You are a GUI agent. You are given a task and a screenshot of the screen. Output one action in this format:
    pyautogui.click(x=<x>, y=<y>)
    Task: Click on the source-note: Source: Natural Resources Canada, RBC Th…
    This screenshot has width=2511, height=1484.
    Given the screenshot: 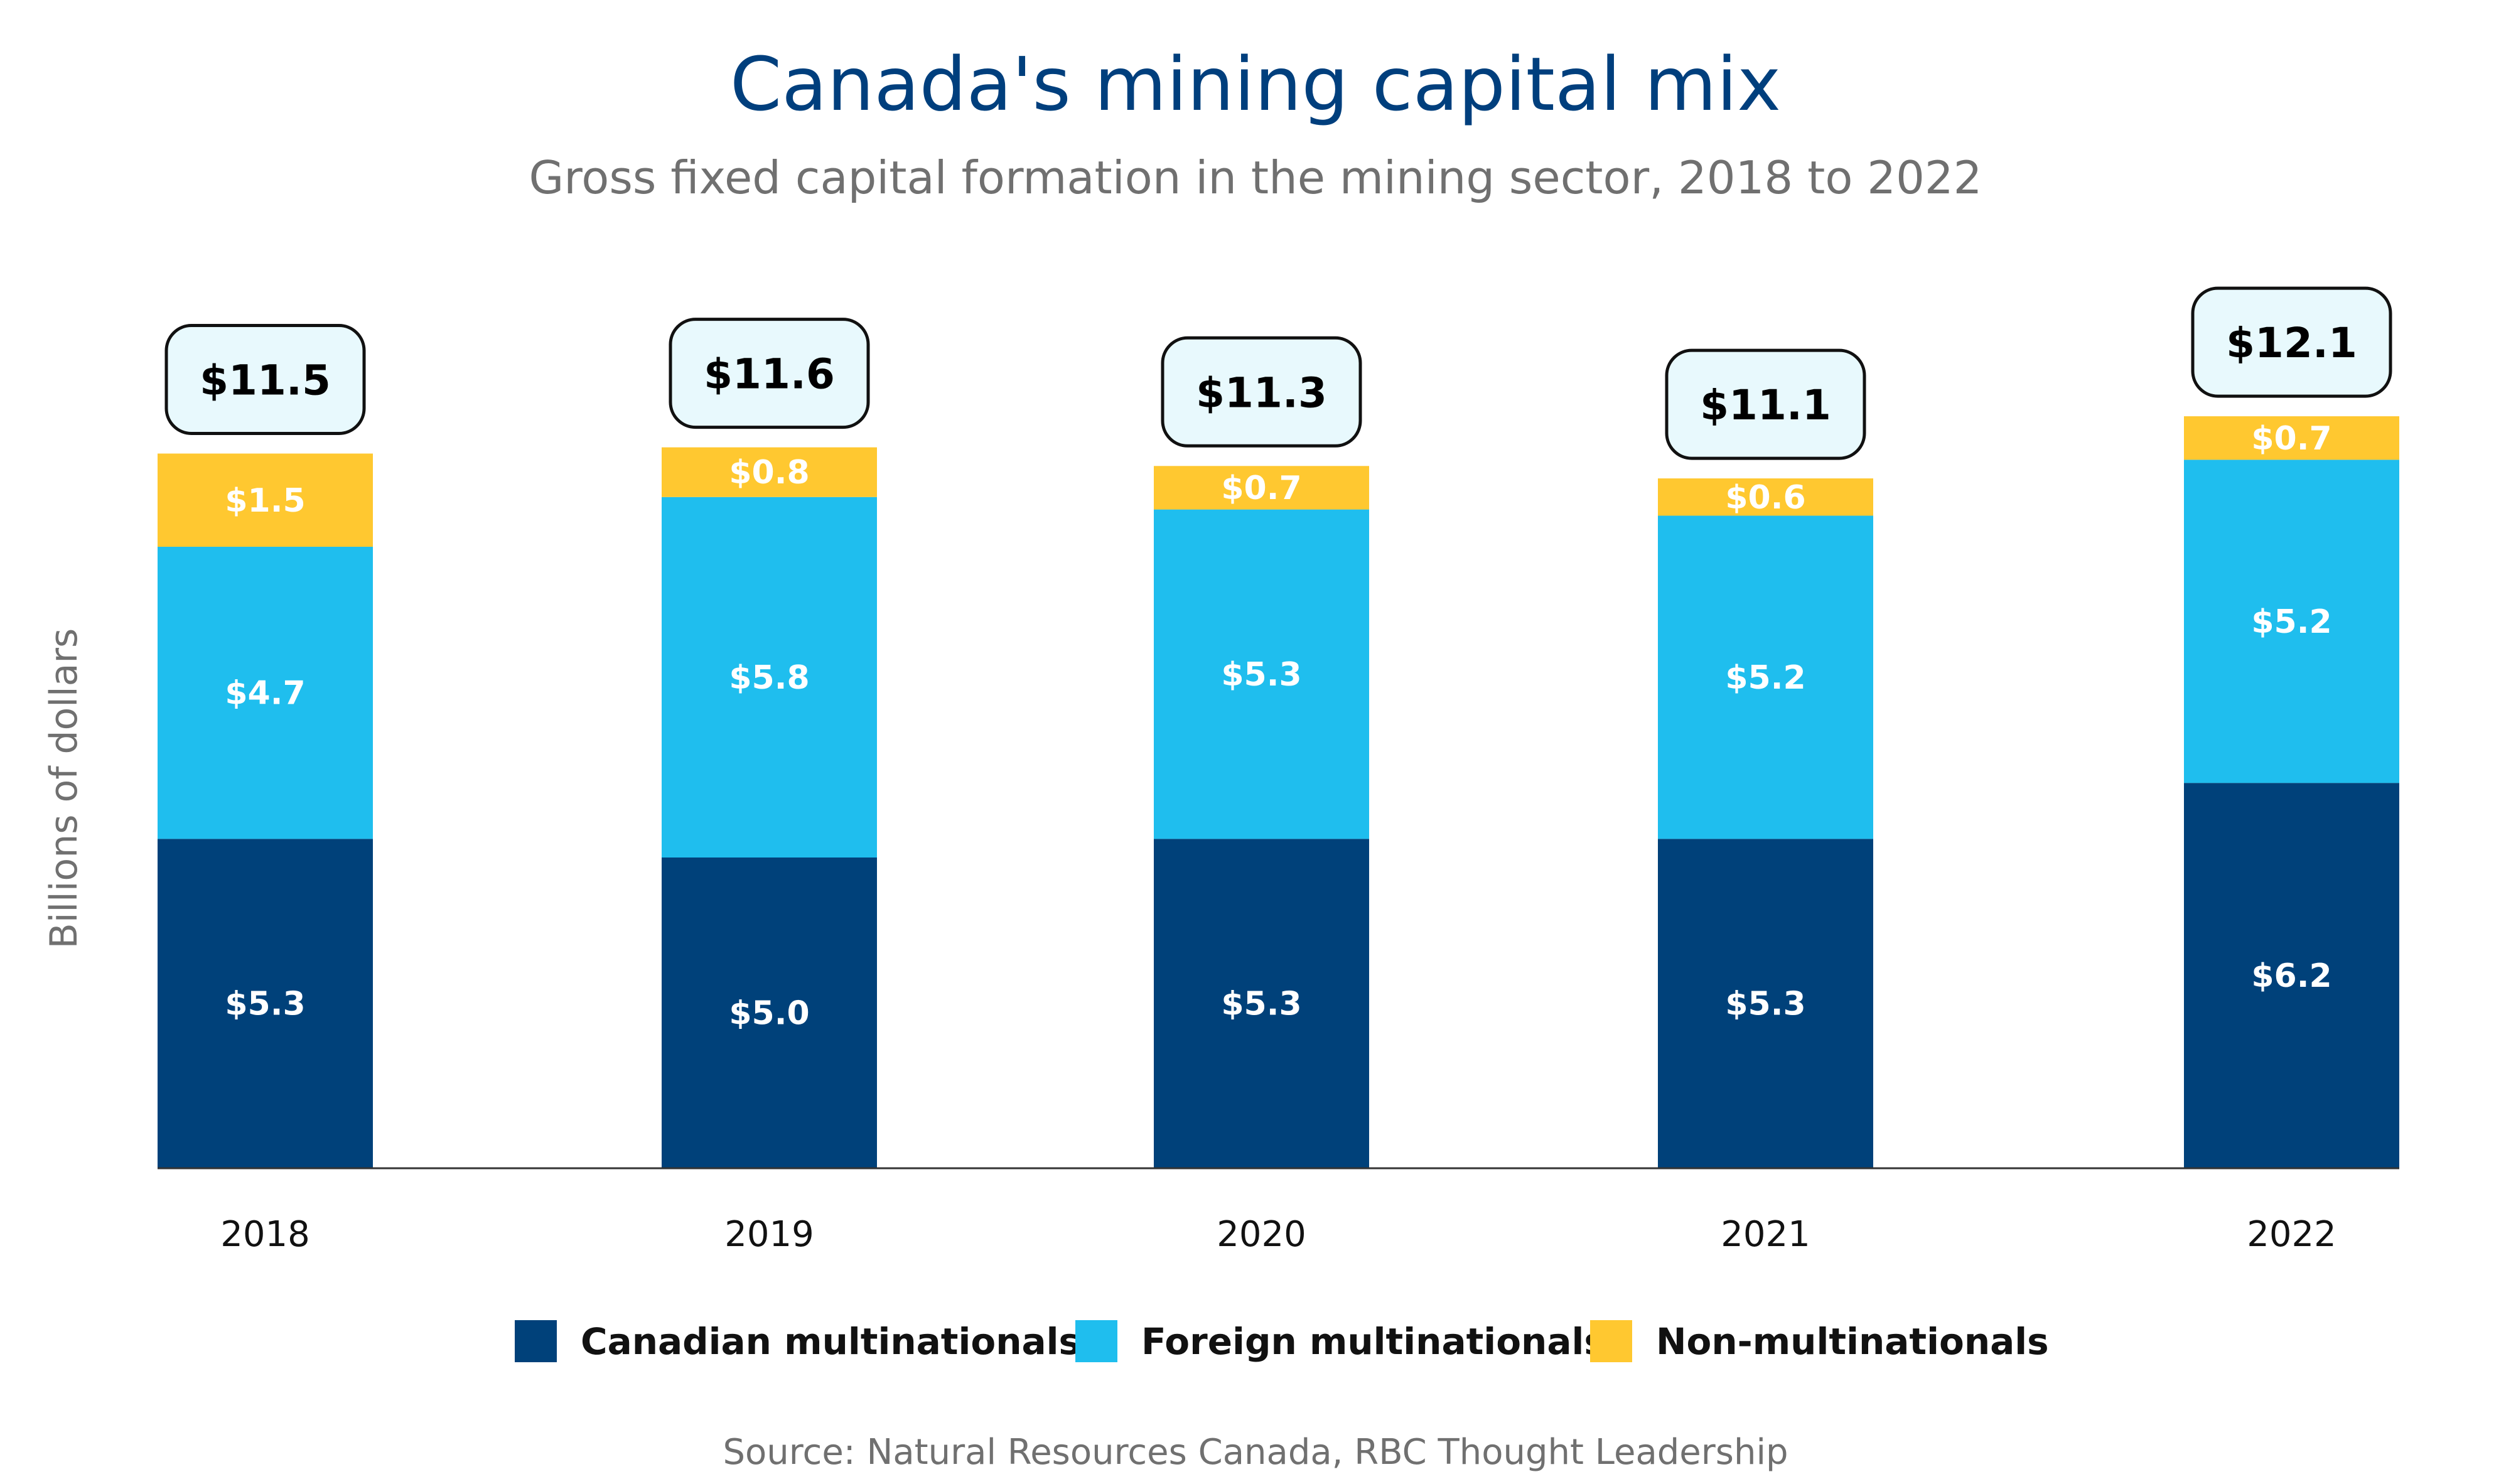 What is the action you would take?
    pyautogui.click(x=1255, y=1452)
    